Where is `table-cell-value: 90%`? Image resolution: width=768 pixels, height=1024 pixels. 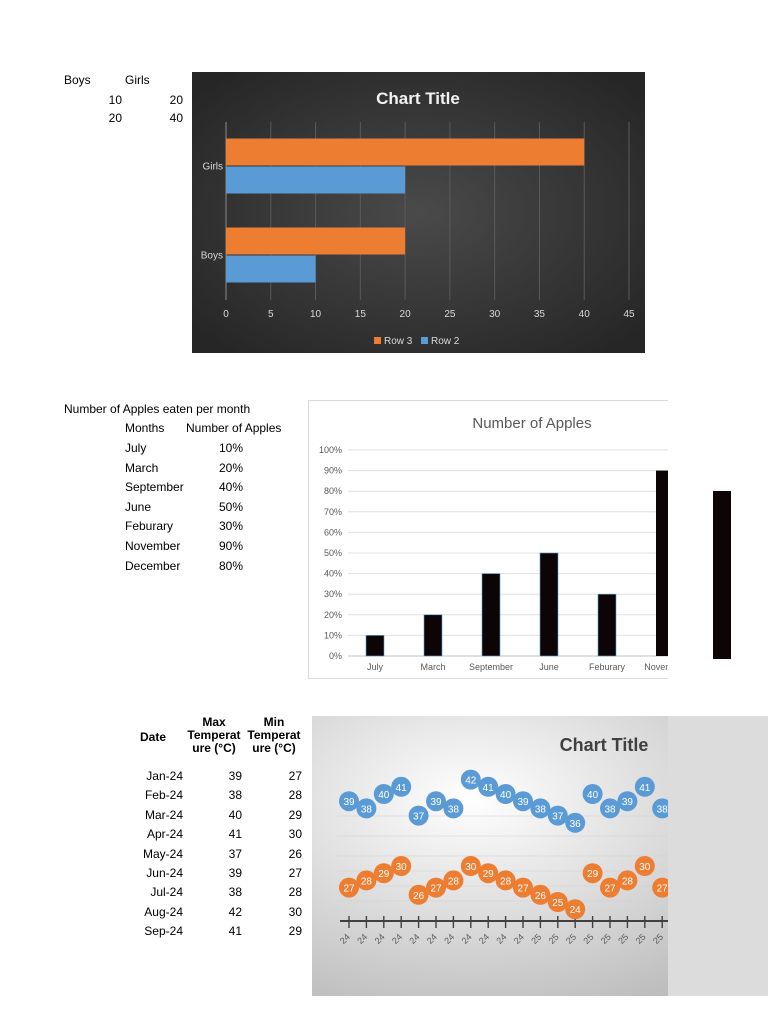
table-cell-value: 90% is located at coordinates (230, 546).